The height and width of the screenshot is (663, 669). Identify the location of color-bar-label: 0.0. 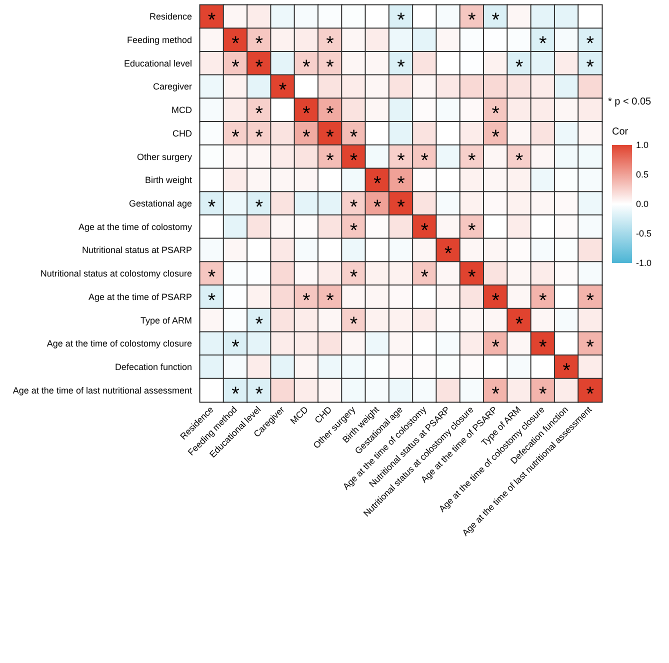
(642, 204).